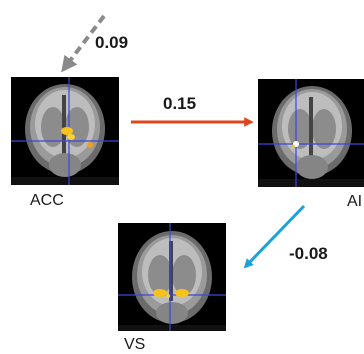  Describe the element at coordinates (311, 133) in the screenshot. I see `ai-brain-slice` at that location.